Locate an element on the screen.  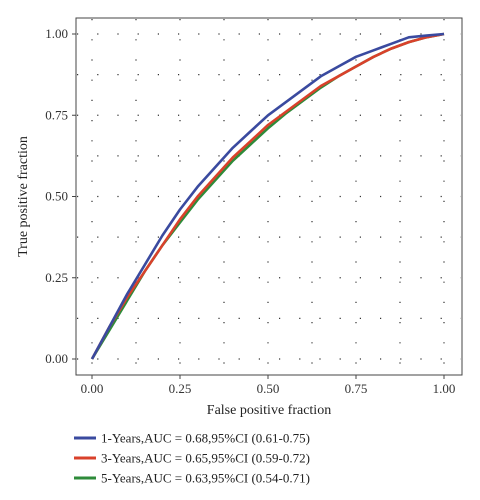
x-tick-label: 1.00 is located at coordinates (444, 388).